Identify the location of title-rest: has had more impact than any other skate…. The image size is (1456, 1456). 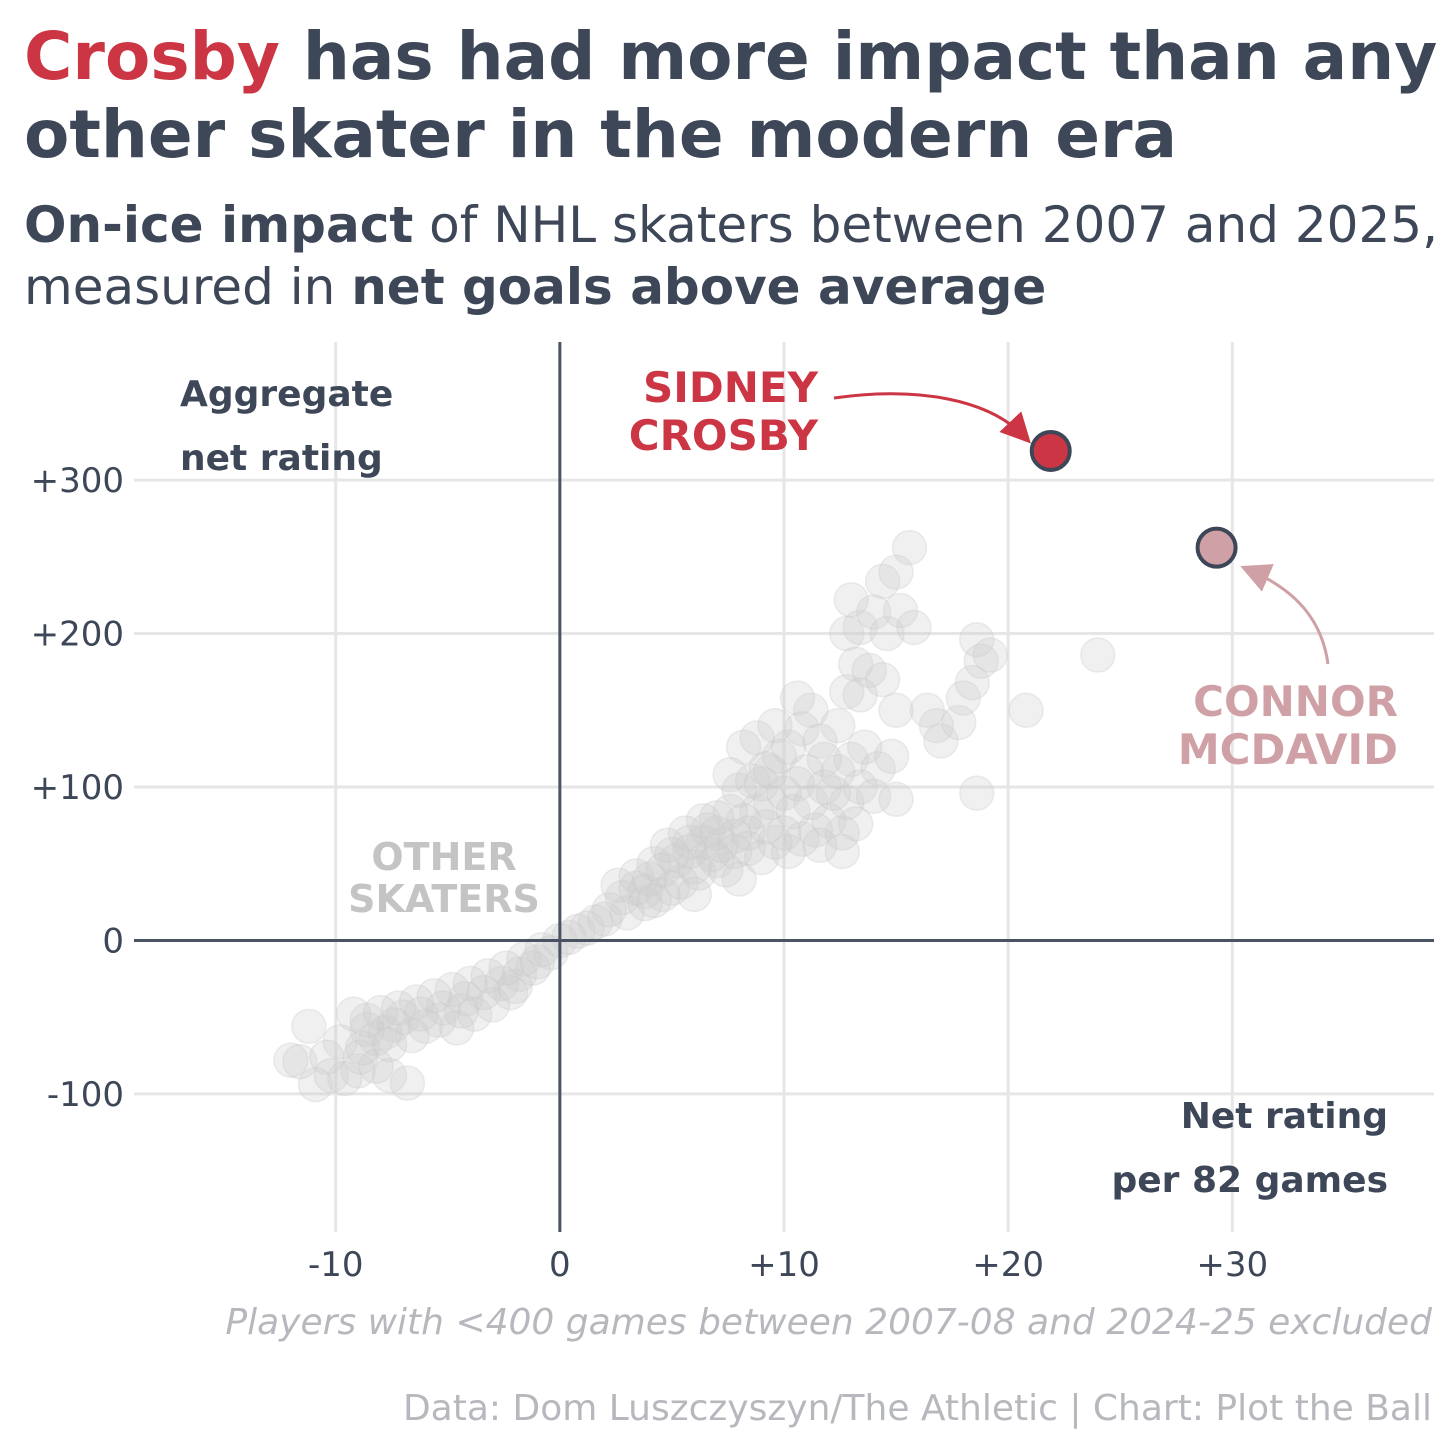
(731, 95).